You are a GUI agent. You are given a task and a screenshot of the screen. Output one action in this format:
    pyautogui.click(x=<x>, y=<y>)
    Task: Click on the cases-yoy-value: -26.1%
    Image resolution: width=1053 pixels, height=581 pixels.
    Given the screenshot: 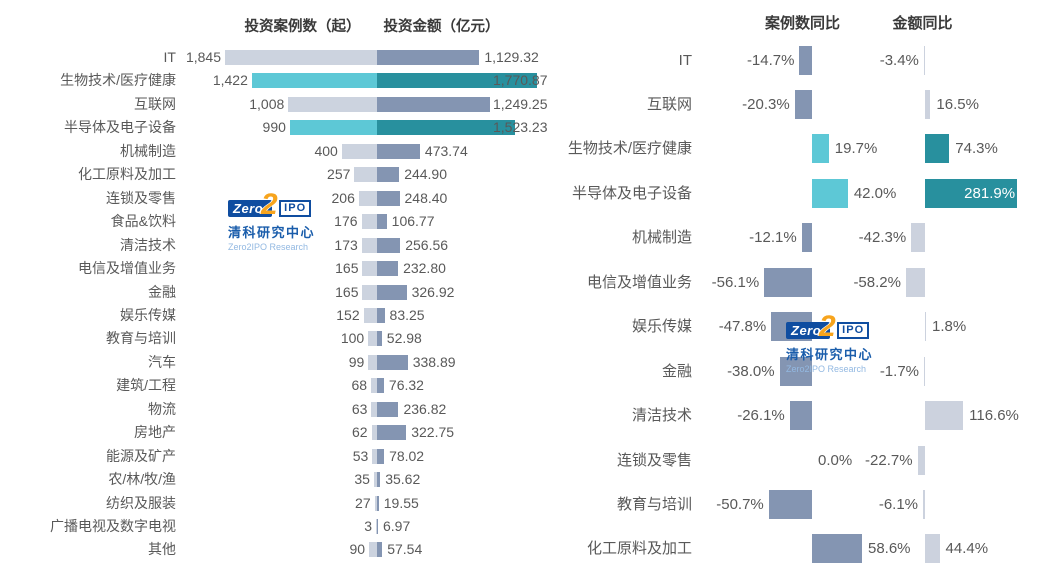 What is the action you would take?
    pyautogui.click(x=761, y=416)
    